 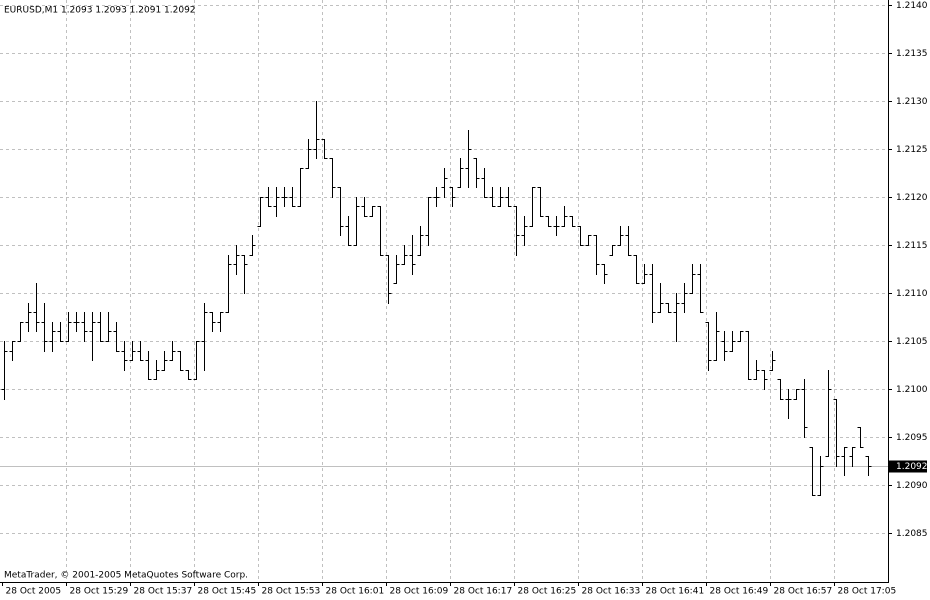 What do you see at coordinates (803, 592) in the screenshot?
I see `x-tick-label: 28 Oct 16:57` at bounding box center [803, 592].